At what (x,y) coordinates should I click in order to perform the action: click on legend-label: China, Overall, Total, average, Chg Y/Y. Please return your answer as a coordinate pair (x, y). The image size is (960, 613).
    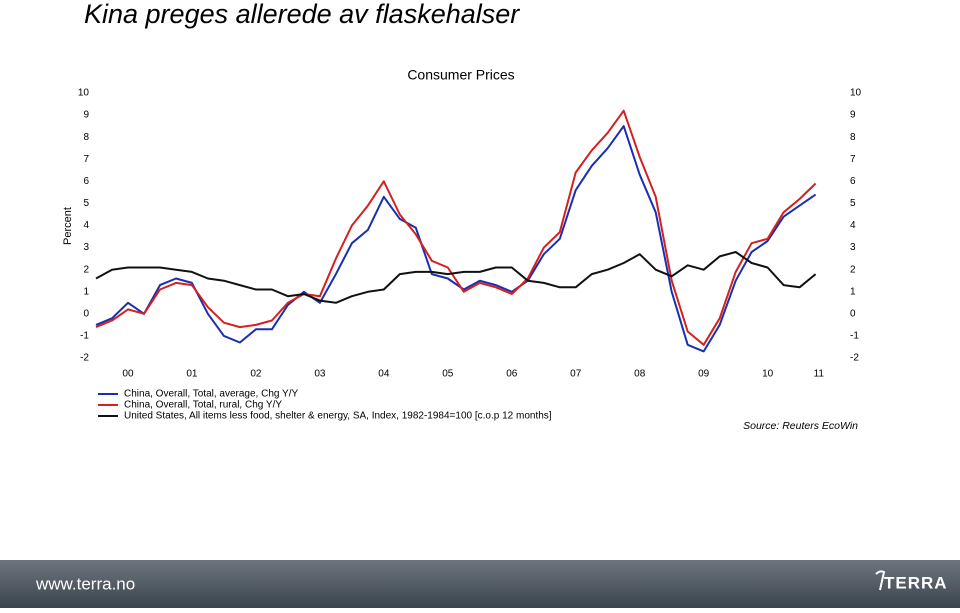
    Looking at the image, I should click on (211, 394).